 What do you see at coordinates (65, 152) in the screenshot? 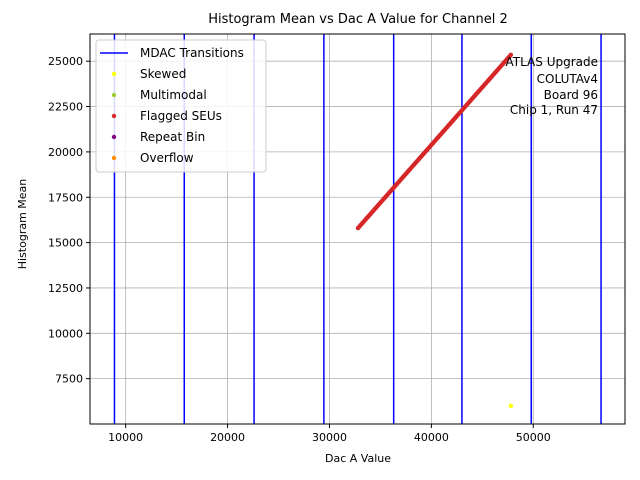
I see `y-tick-label: 20000` at bounding box center [65, 152].